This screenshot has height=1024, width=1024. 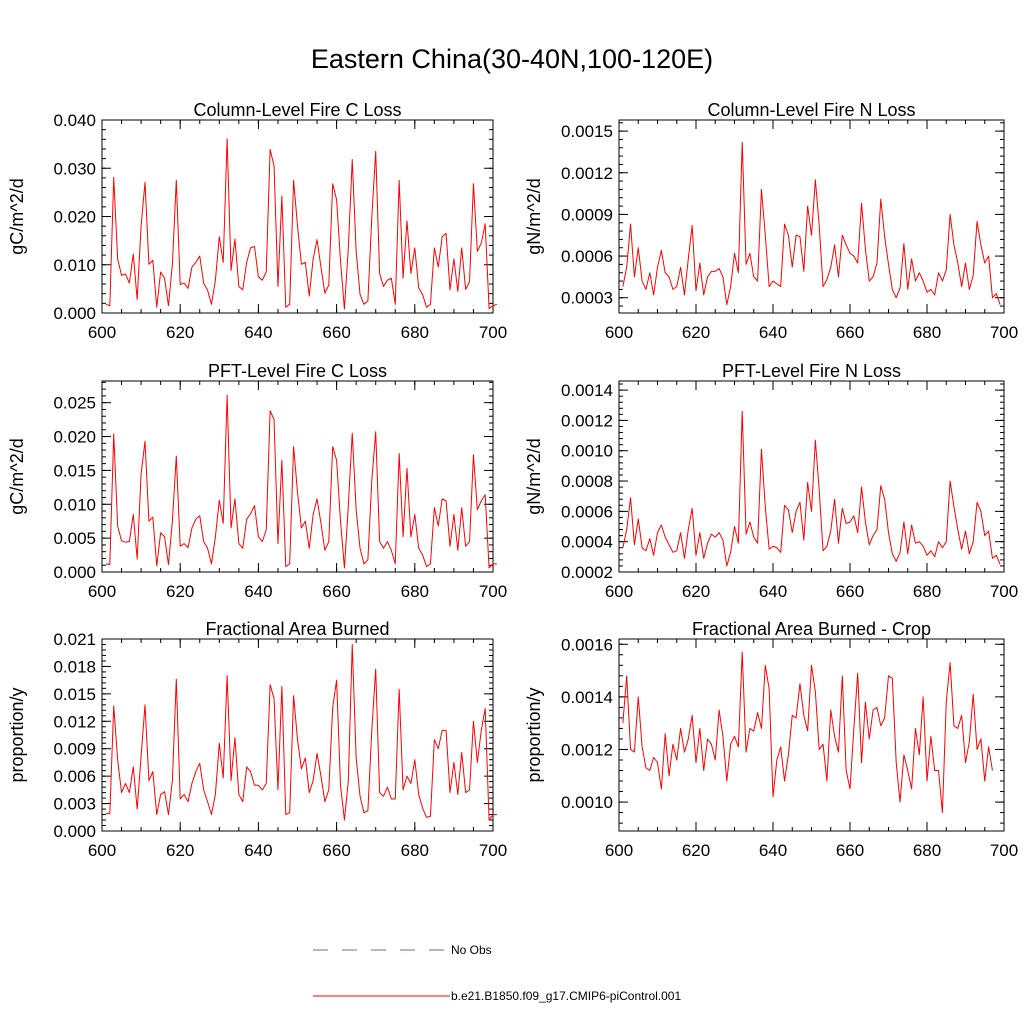 What do you see at coordinates (74, 639) in the screenshot?
I see `y-tick-label: 0.021` at bounding box center [74, 639].